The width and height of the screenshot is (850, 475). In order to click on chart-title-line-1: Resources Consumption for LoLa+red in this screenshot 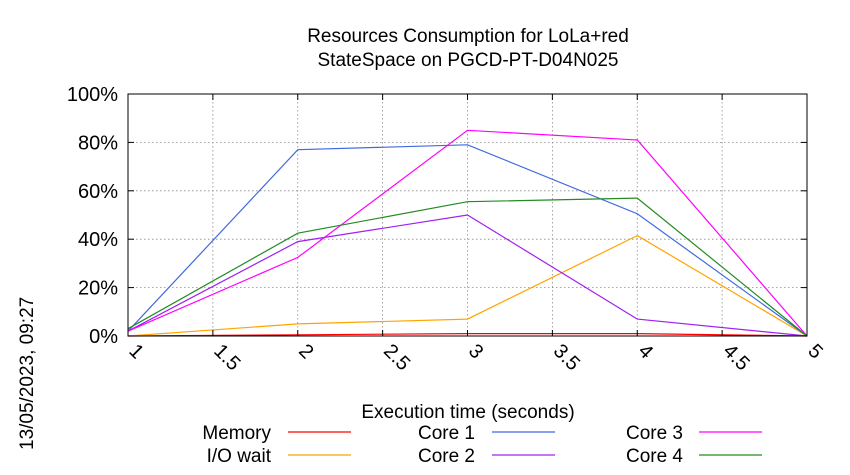, I will do `click(468, 36)`.